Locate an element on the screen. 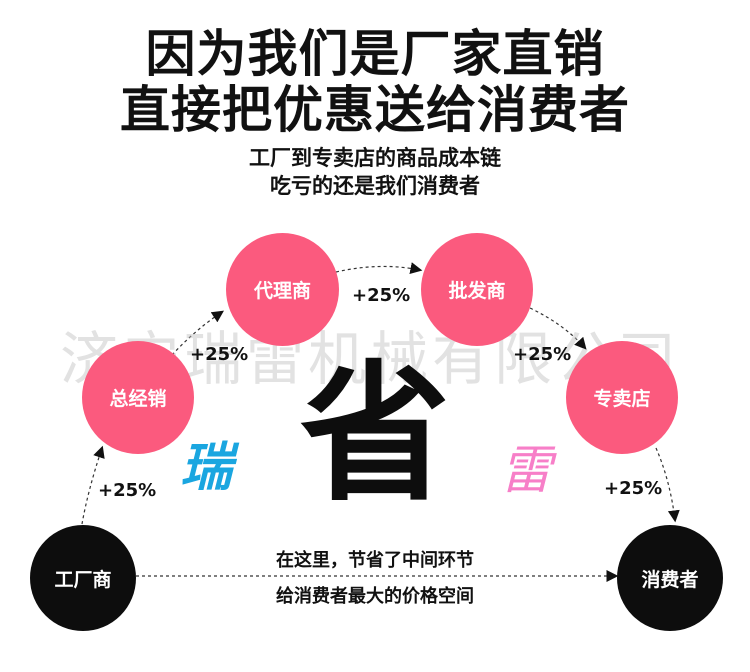 The width and height of the screenshot is (750, 672). bottom-text-line1: 在这里，节省了中间环节 is located at coordinates (375, 560).